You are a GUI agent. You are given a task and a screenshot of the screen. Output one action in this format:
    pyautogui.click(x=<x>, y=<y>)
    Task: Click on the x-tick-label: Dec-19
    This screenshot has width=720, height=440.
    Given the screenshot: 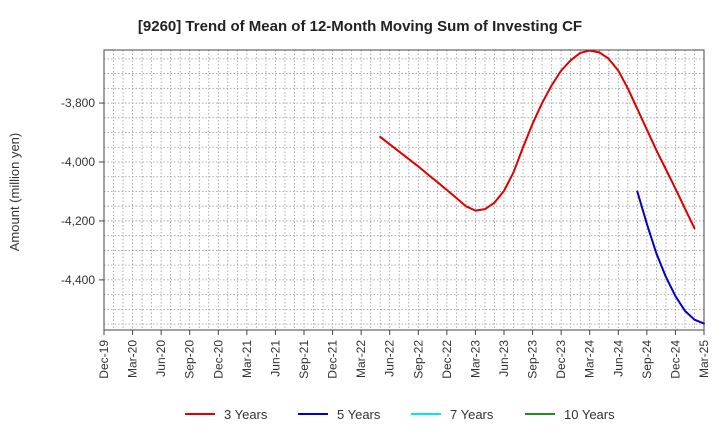 What is the action you would take?
    pyautogui.click(x=104, y=359)
    